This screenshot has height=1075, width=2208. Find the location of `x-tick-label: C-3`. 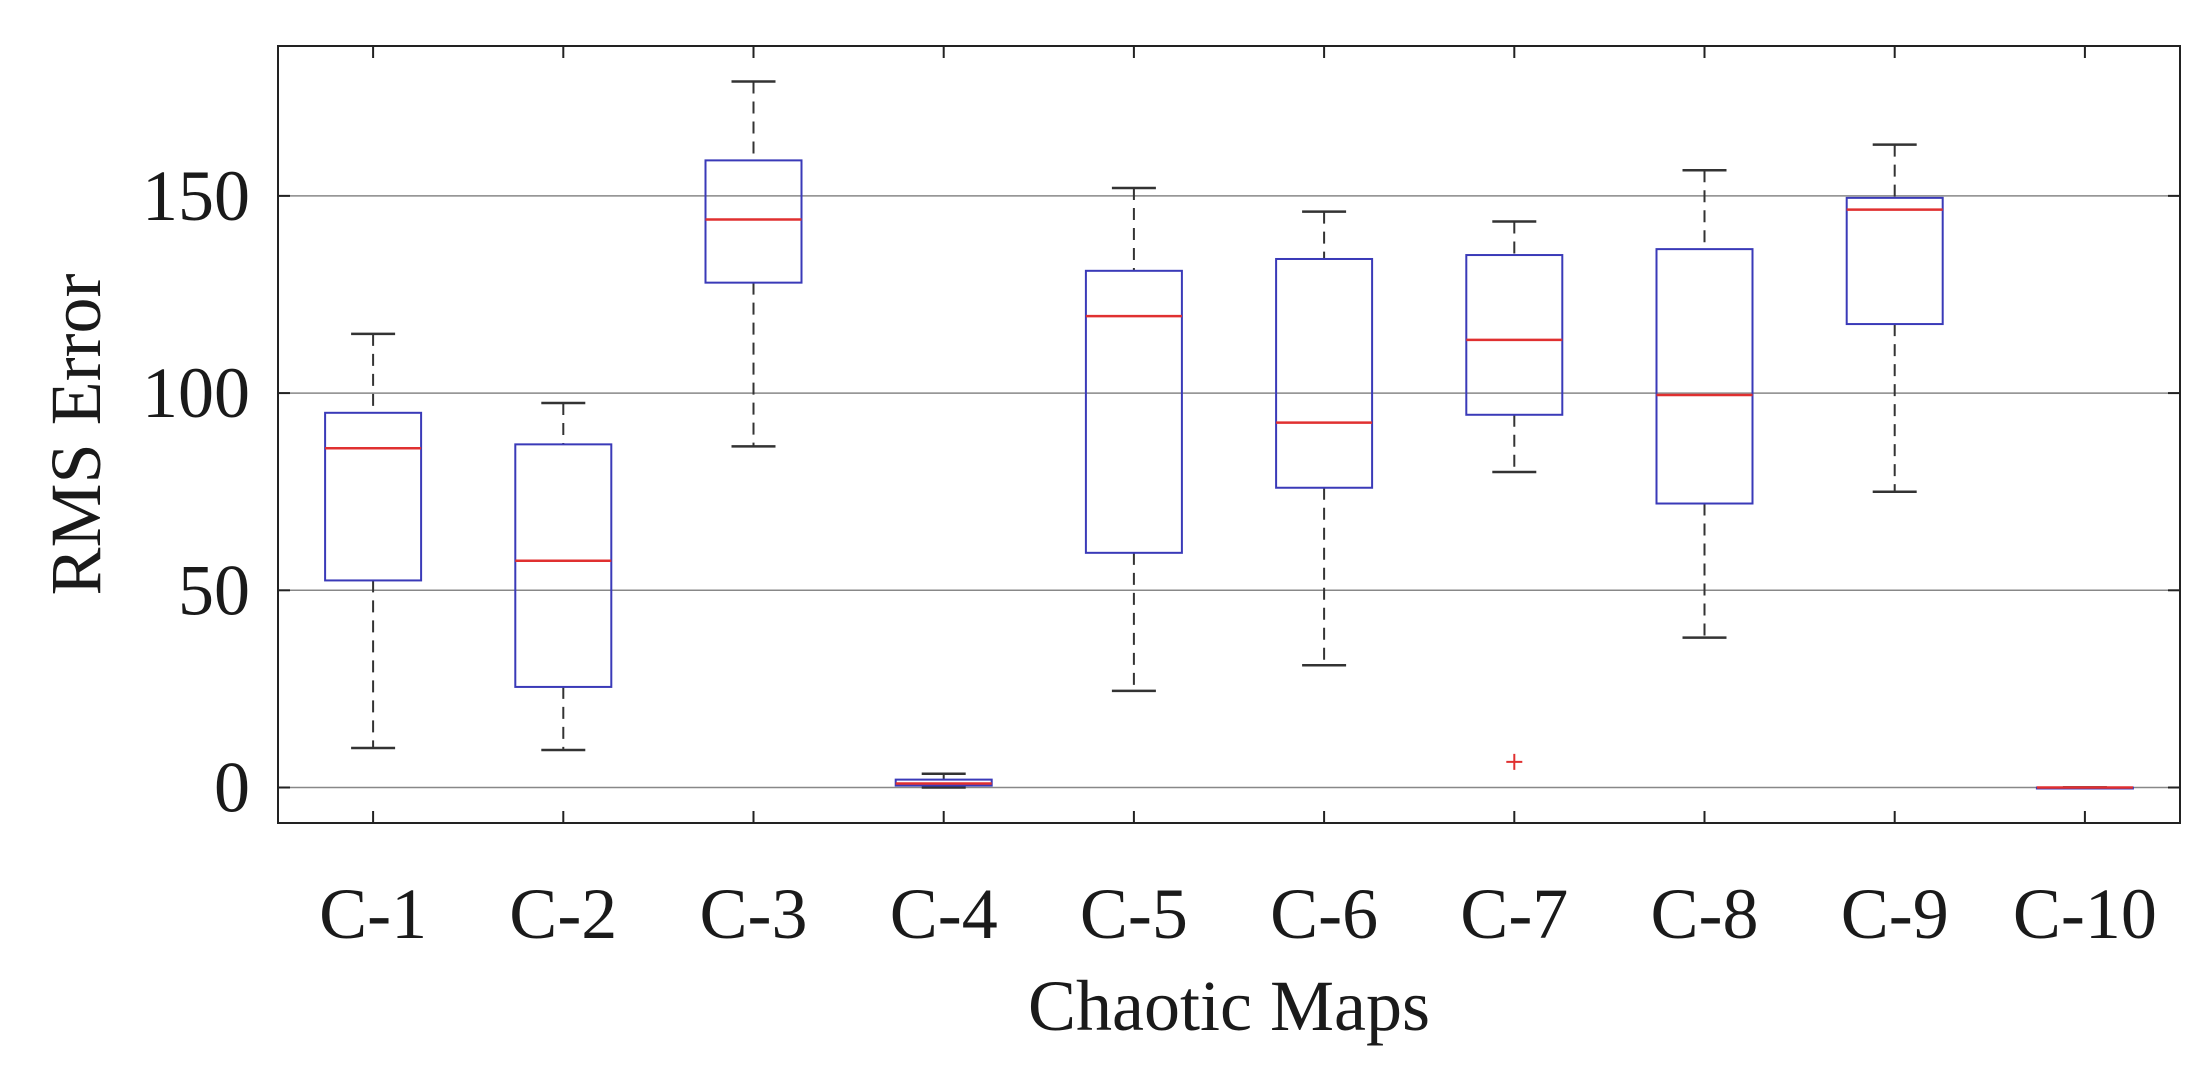

x-tick-label: C-3 is located at coordinates (754, 914).